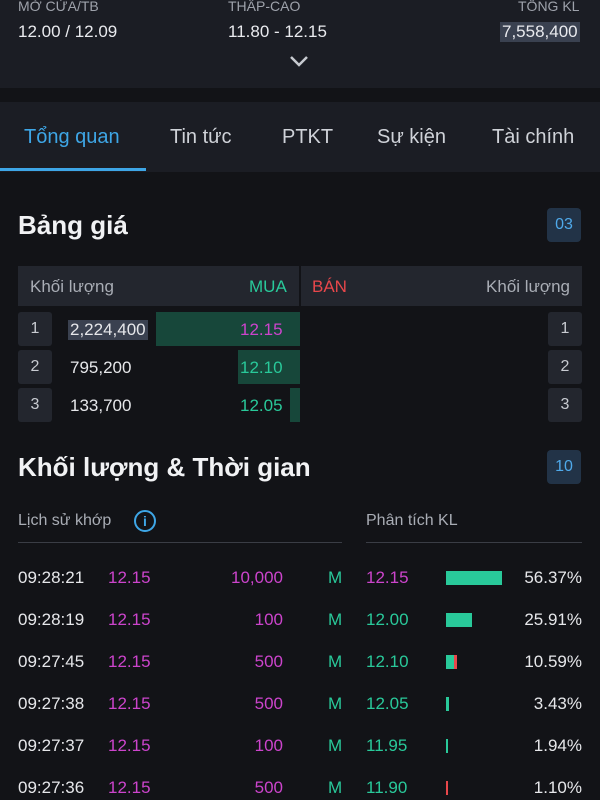  What do you see at coordinates (35, 367) in the screenshot?
I see `row-index: 2` at bounding box center [35, 367].